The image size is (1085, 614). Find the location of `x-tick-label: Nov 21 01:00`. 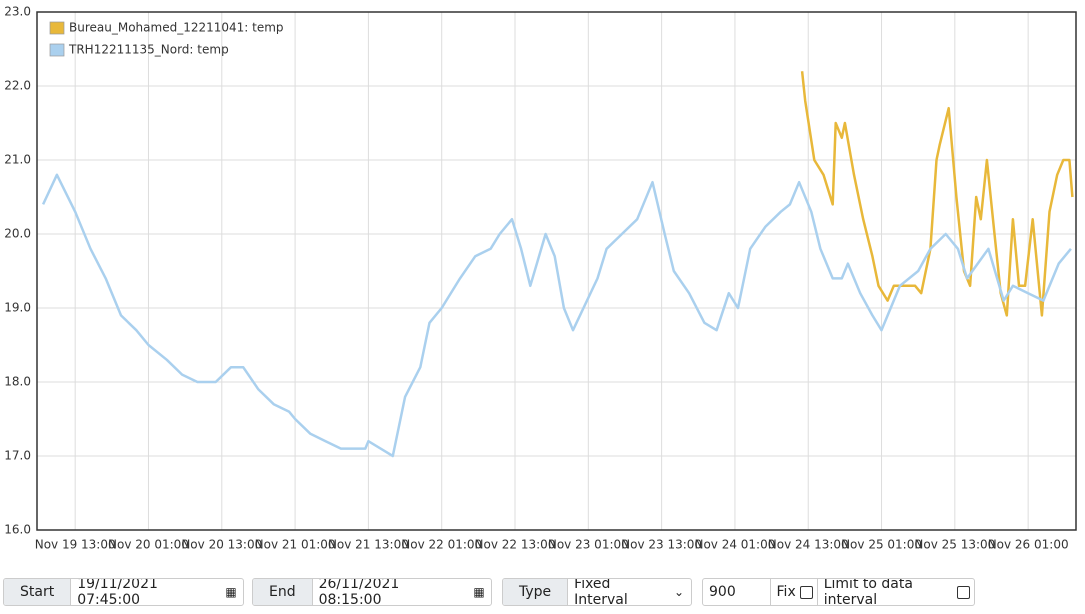

x-tick-label: Nov 21 01:00 is located at coordinates (295, 545).